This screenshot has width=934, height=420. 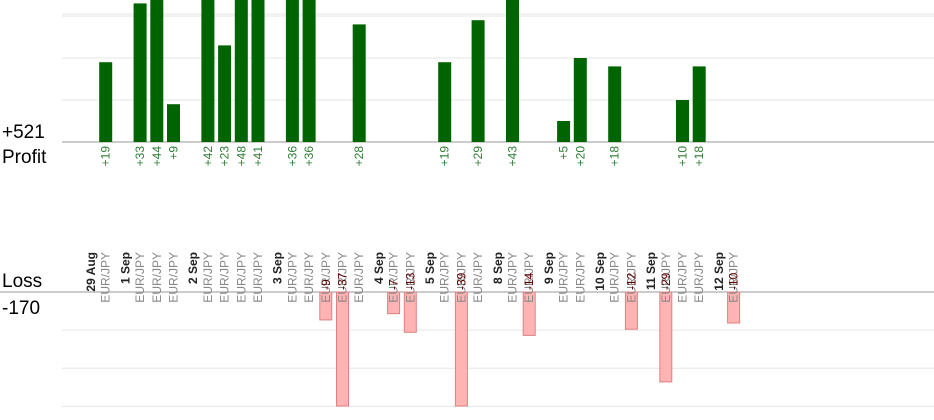 What do you see at coordinates (326, 284) in the screenshot?
I see `loss-value-label: -9` at bounding box center [326, 284].